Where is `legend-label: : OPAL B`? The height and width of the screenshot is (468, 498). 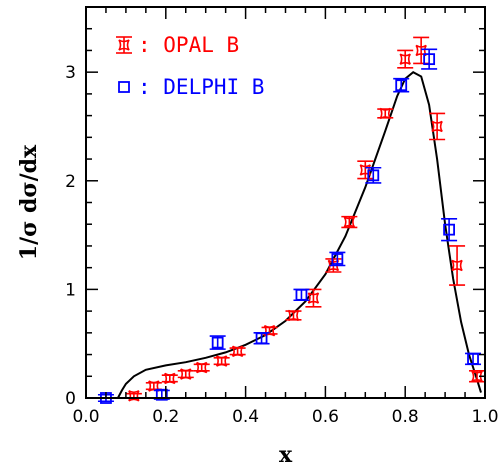
legend-label: : OPAL B is located at coordinates (188, 45).